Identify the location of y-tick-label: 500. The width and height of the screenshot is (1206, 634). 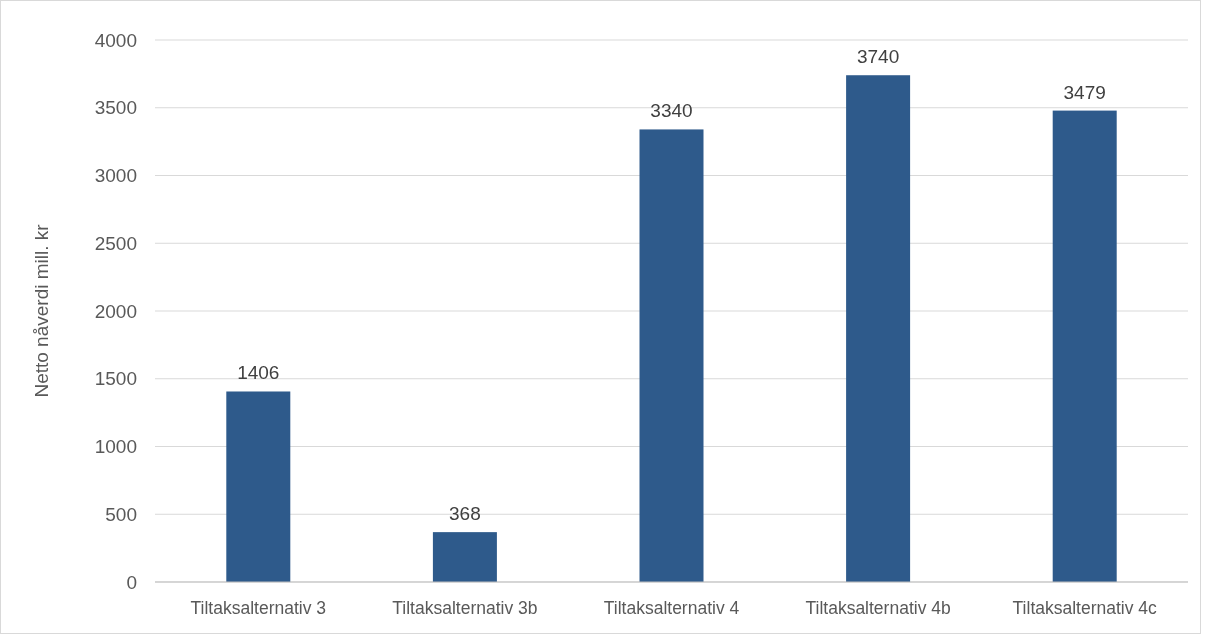
(121, 514).